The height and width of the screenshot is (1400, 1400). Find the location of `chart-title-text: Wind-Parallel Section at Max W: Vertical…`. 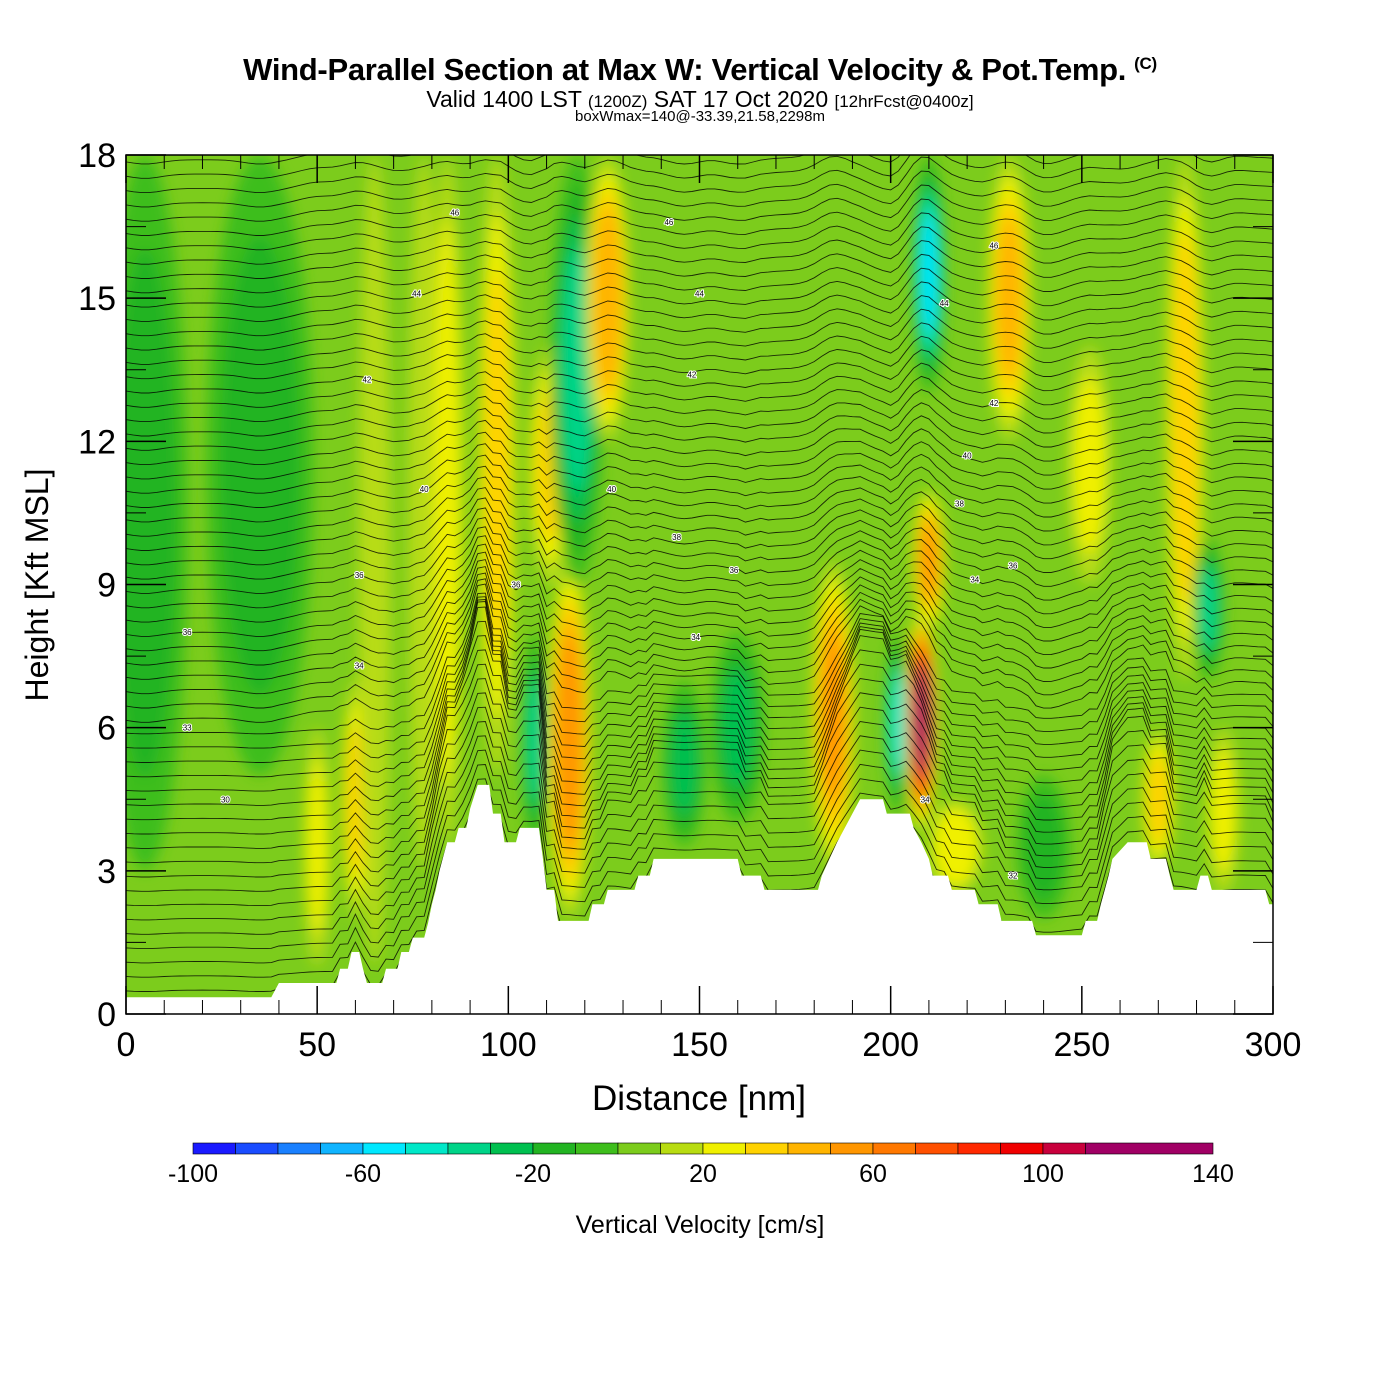

chart-title-text: Wind-Parallel Section at Max W: Vertical… is located at coordinates (685, 69).